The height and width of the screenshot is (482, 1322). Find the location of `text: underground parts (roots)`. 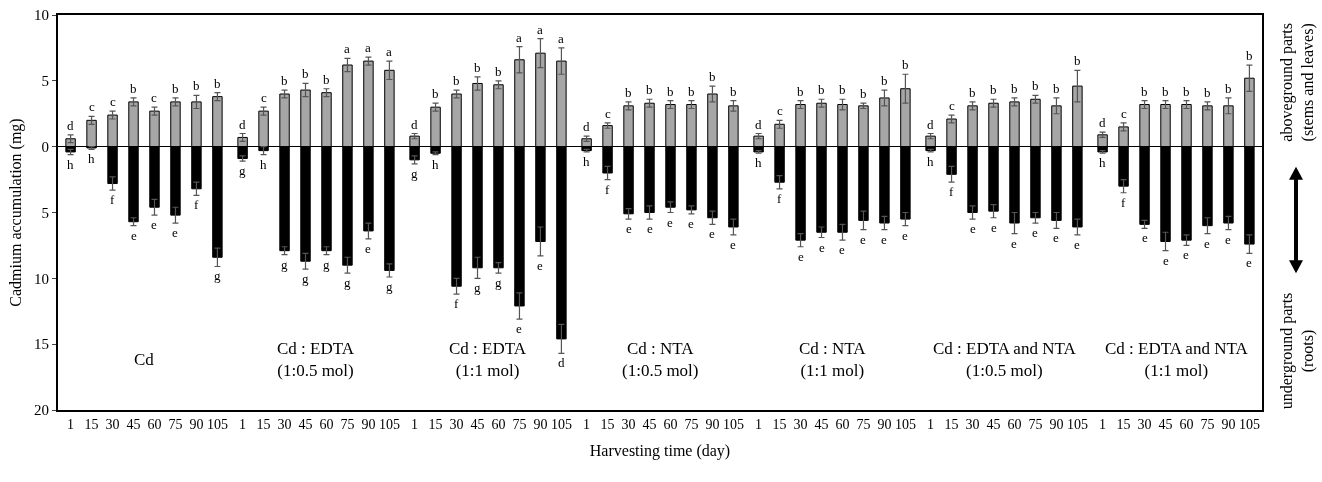

text: underground parts (roots) is located at coordinates (1297, 351).